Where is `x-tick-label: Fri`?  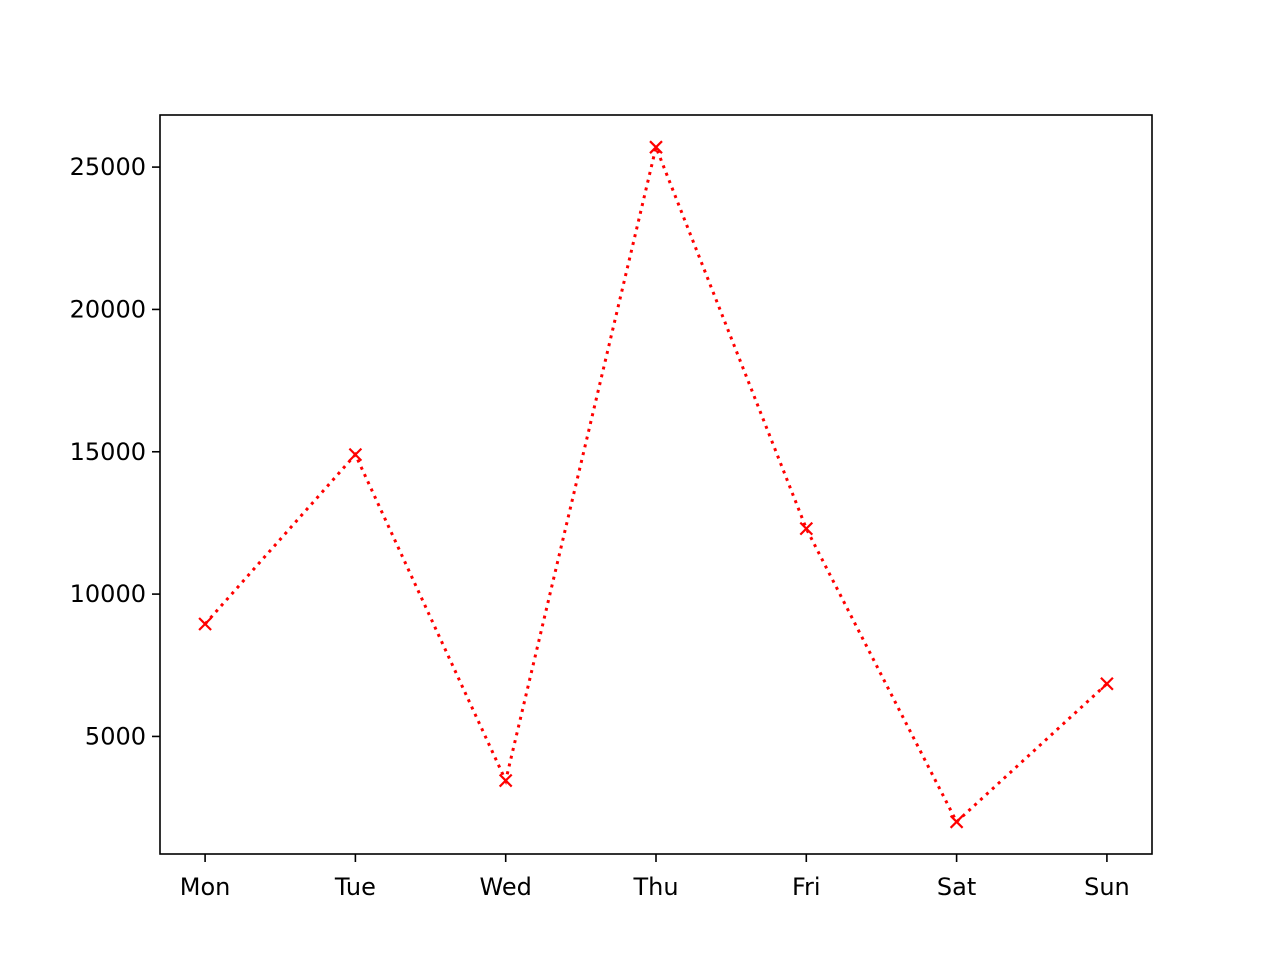 x-tick-label: Fri is located at coordinates (806, 887).